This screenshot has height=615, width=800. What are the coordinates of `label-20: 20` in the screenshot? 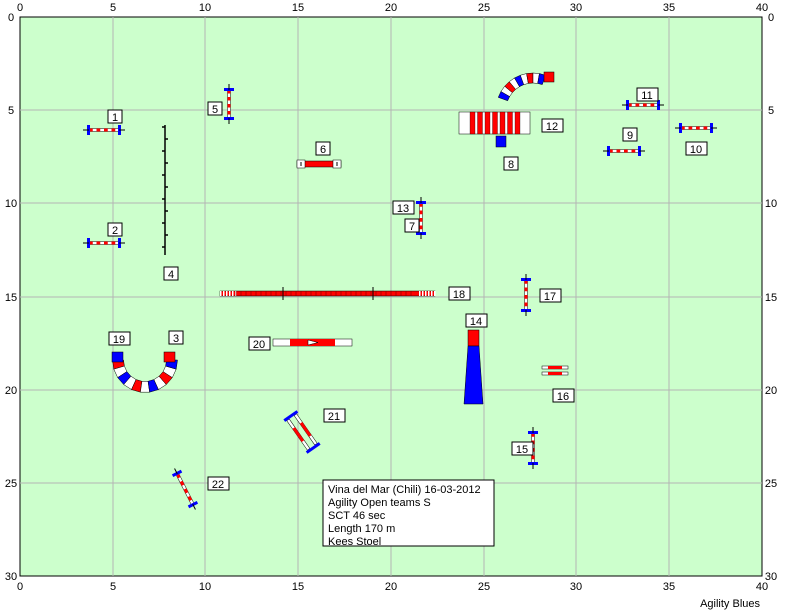 It's located at (259, 343).